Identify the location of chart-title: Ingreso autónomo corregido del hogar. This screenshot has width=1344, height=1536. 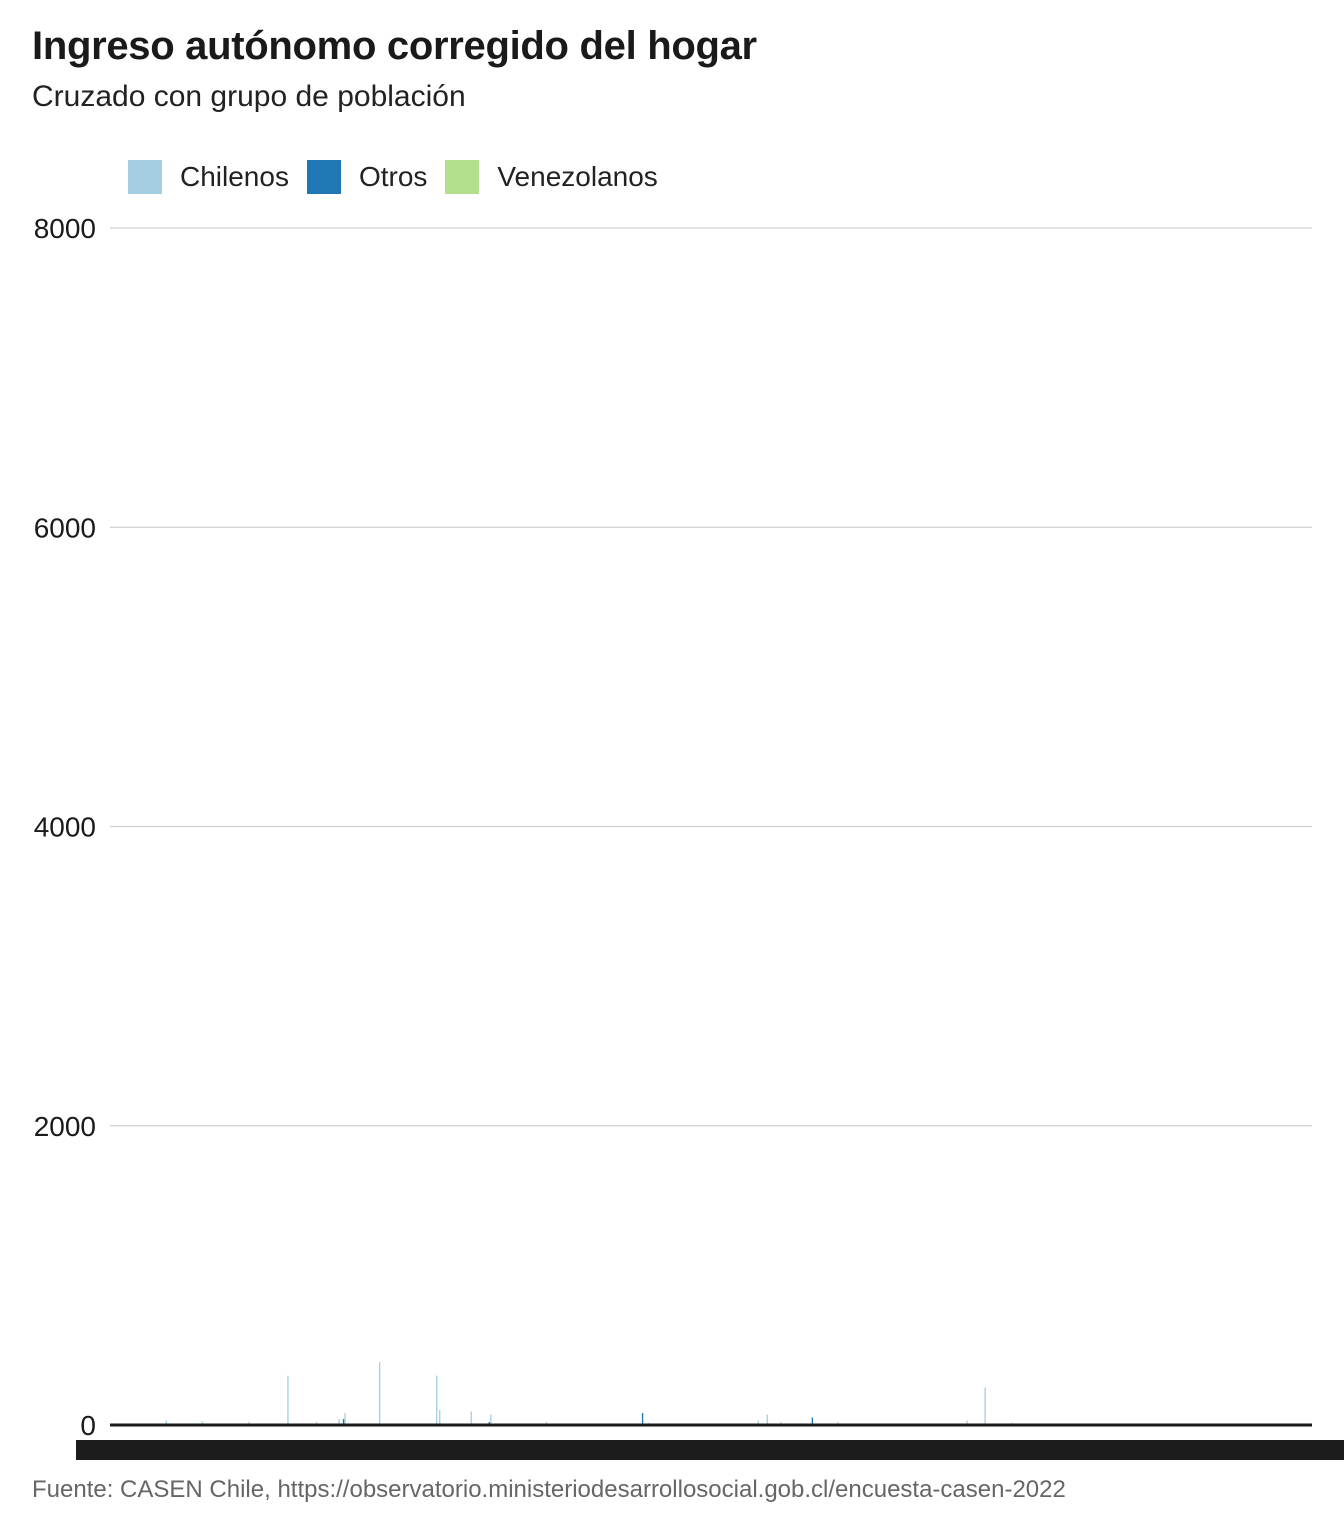
(394, 46).